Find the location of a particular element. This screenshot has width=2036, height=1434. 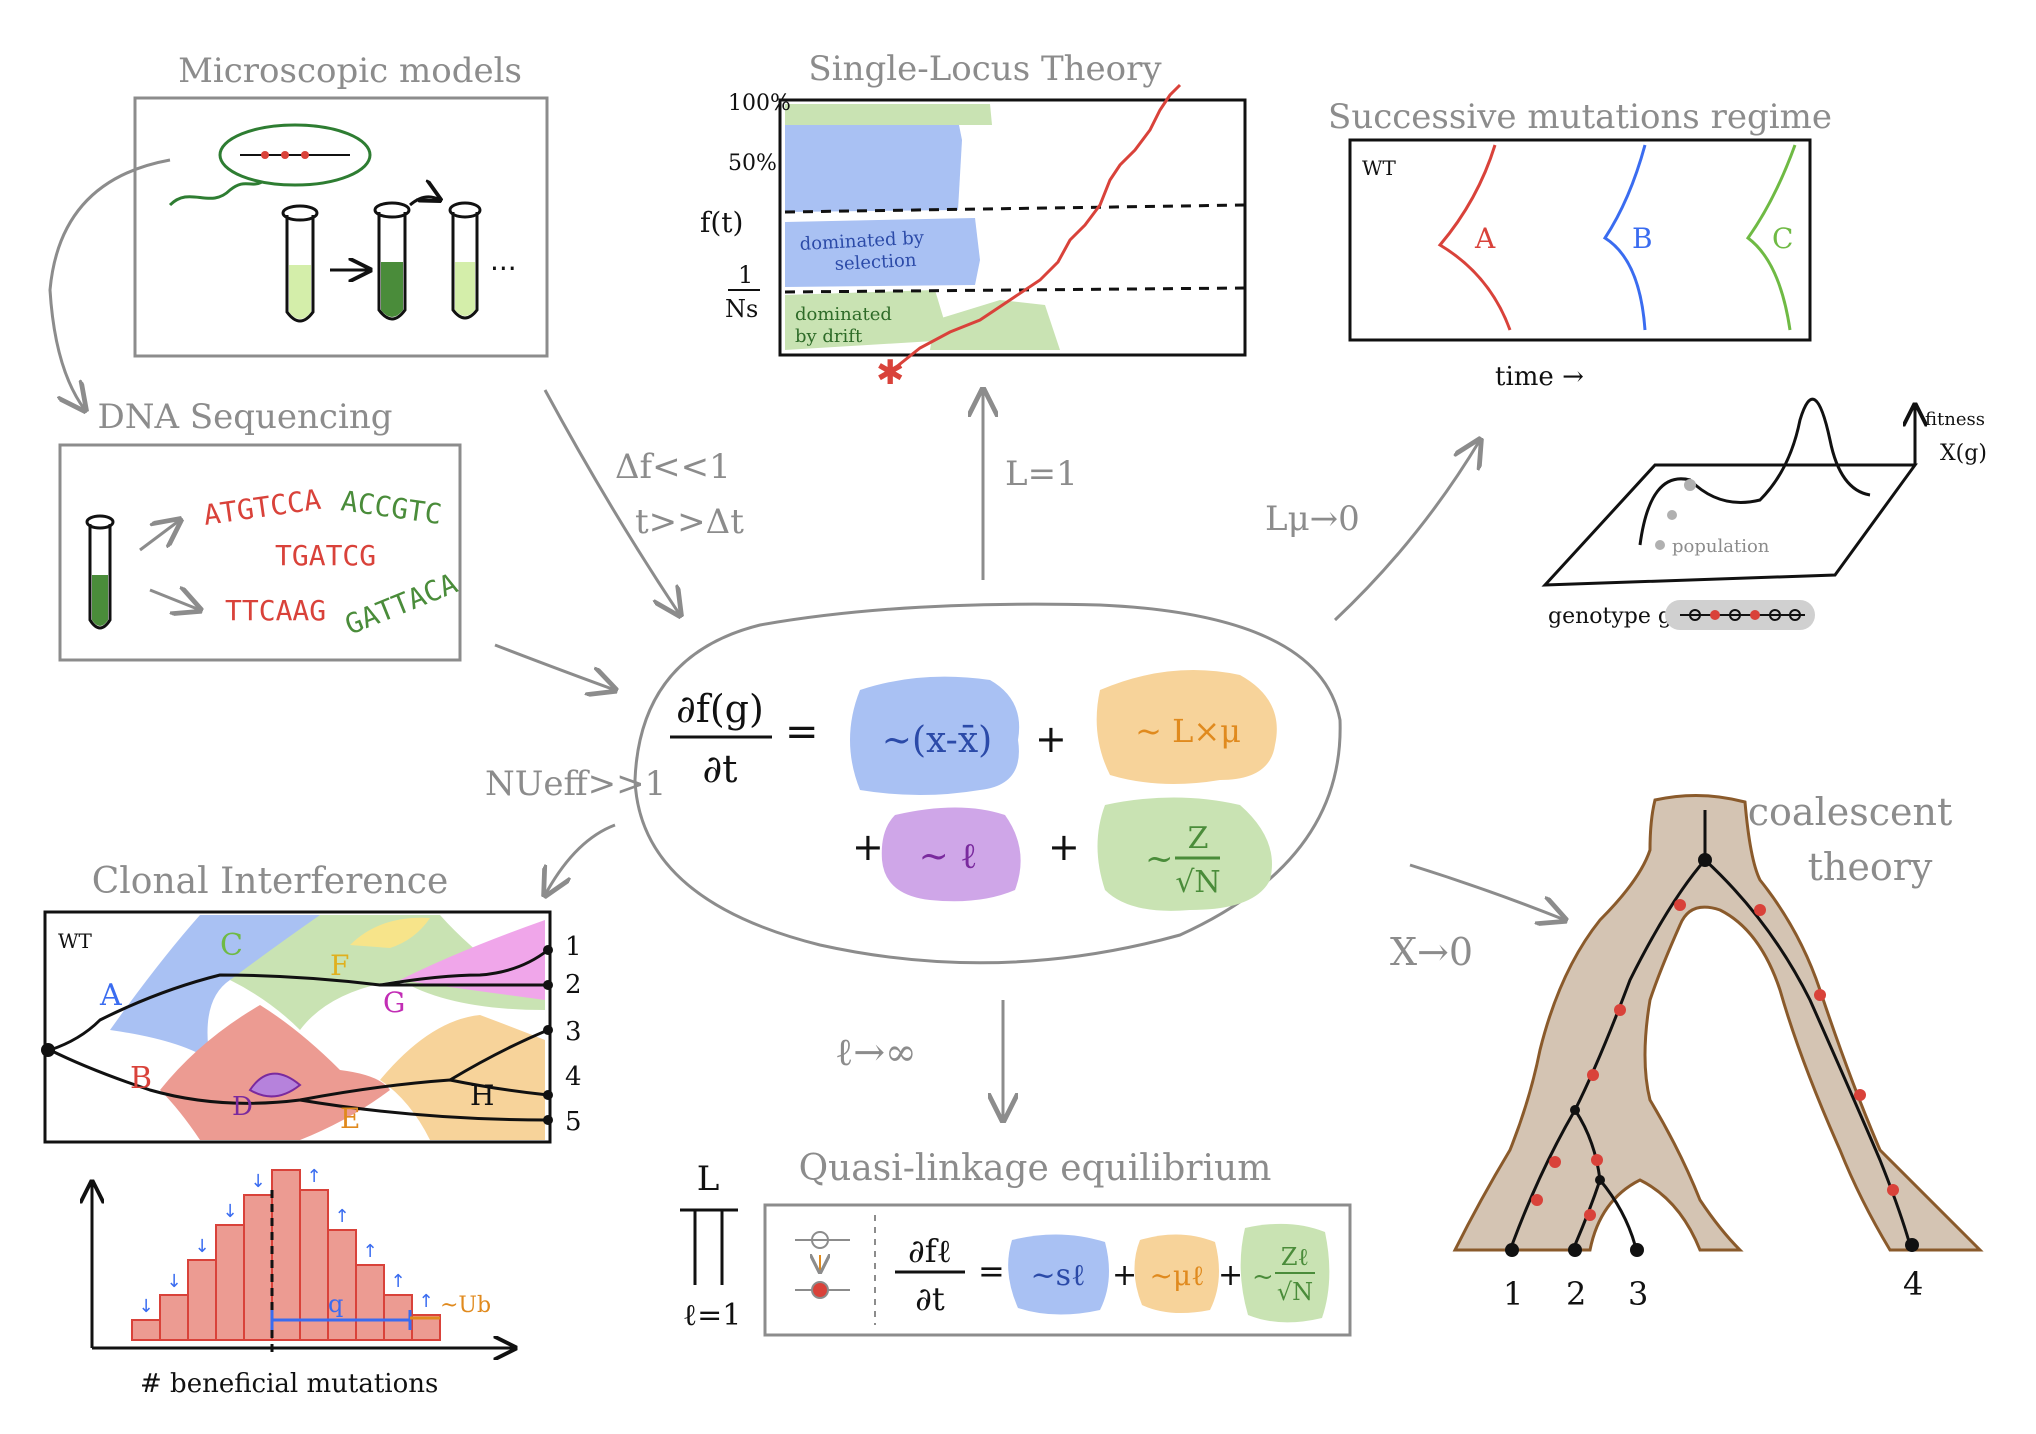

single-title: Single-Locus Theory is located at coordinates (985, 69).